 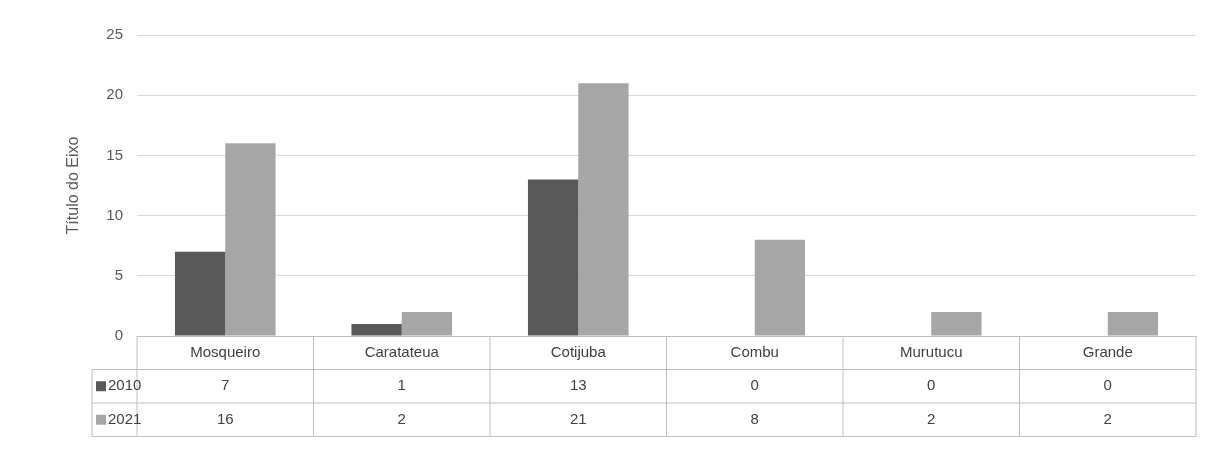 What do you see at coordinates (118, 274) in the screenshot?
I see `y-tick-label: 5` at bounding box center [118, 274].